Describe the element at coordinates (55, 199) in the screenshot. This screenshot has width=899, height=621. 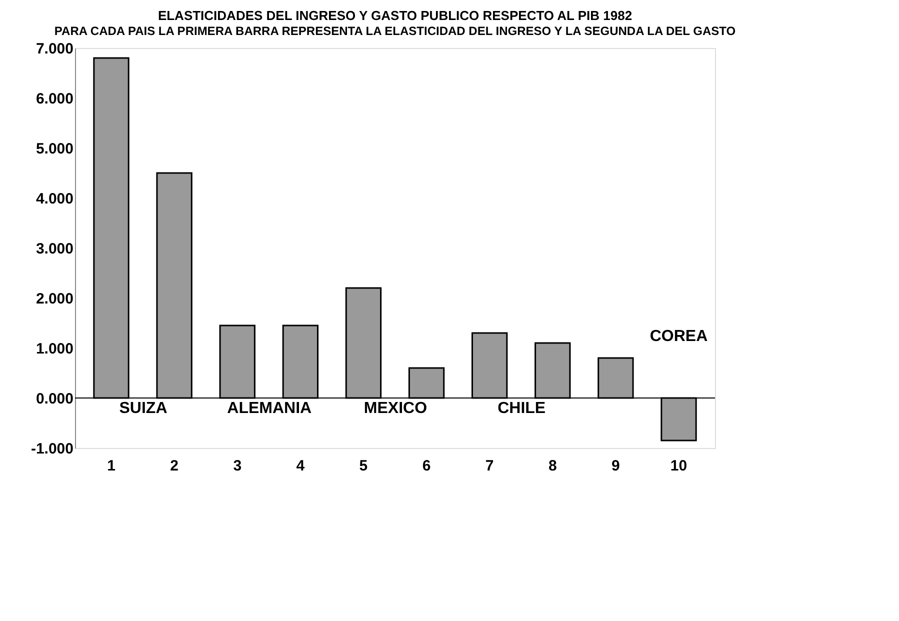
I see `y-tick-label: 4.000` at that location.